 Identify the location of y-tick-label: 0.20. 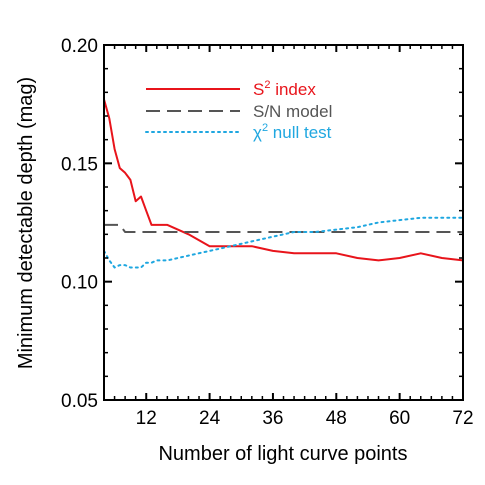
(79, 46).